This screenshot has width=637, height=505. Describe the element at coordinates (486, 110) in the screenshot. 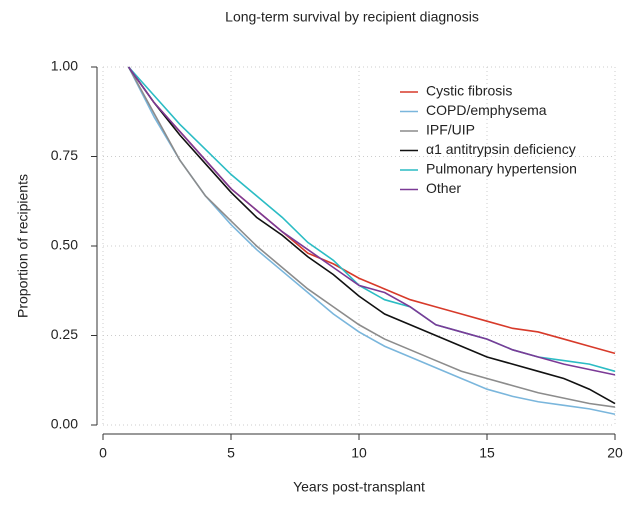

I see `legend-label: COPD/emphysema` at that location.